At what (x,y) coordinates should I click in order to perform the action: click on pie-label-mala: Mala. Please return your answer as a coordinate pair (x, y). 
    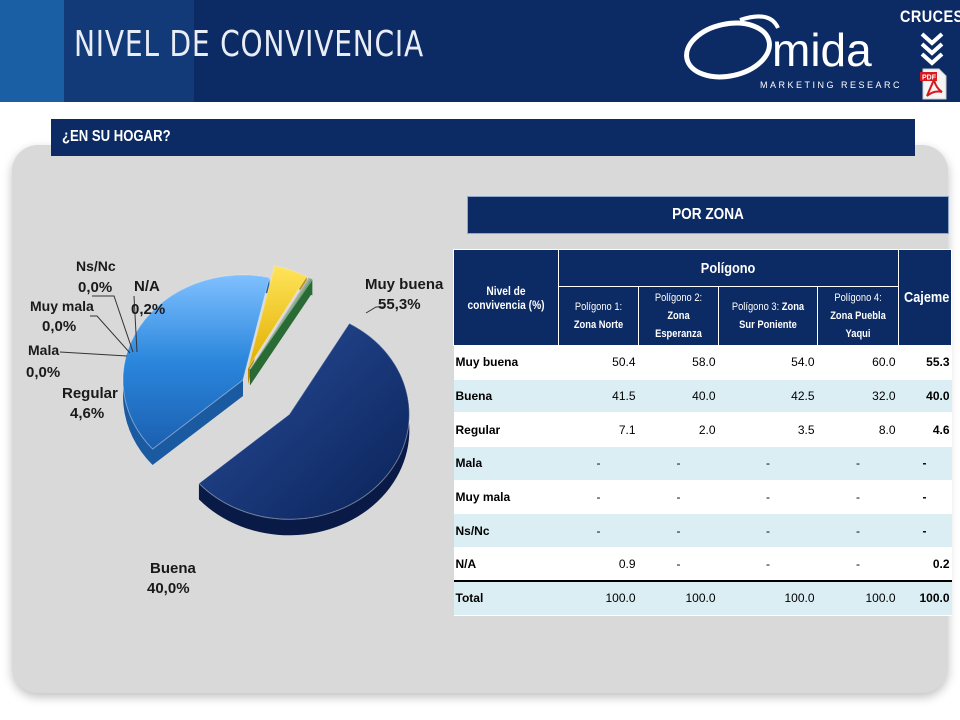
    Looking at the image, I should click on (43, 350).